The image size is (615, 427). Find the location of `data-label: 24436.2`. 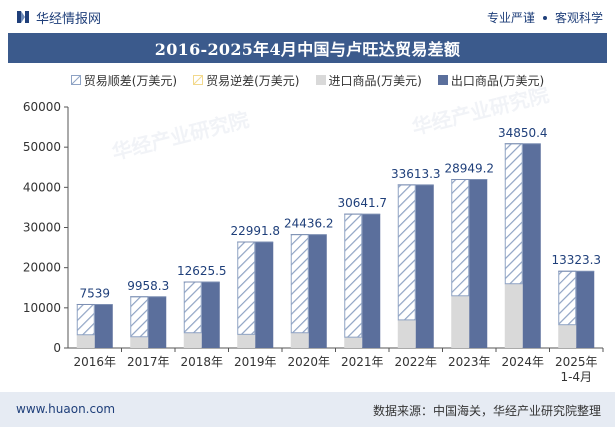

data-label: 24436.2 is located at coordinates (309, 224).